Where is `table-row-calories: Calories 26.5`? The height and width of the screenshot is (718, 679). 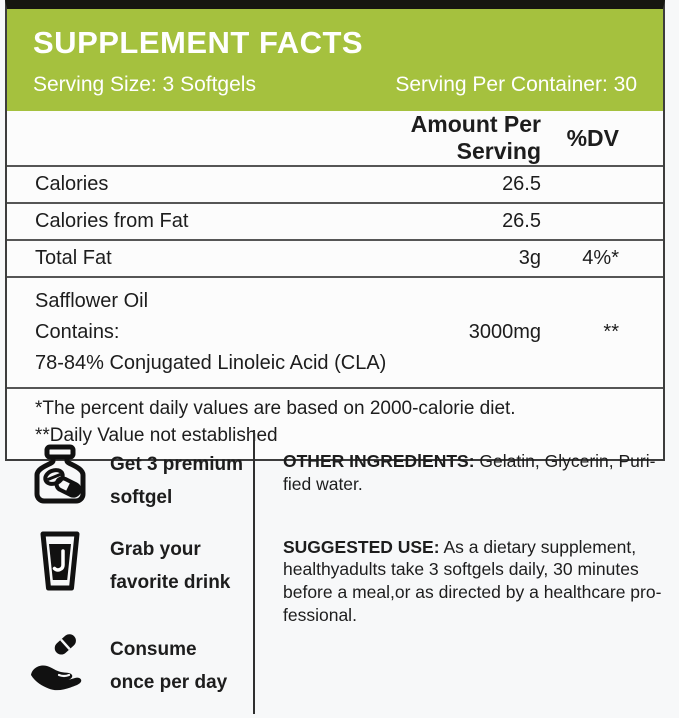
table-row-calories: Calories 26.5 is located at coordinates (335, 183).